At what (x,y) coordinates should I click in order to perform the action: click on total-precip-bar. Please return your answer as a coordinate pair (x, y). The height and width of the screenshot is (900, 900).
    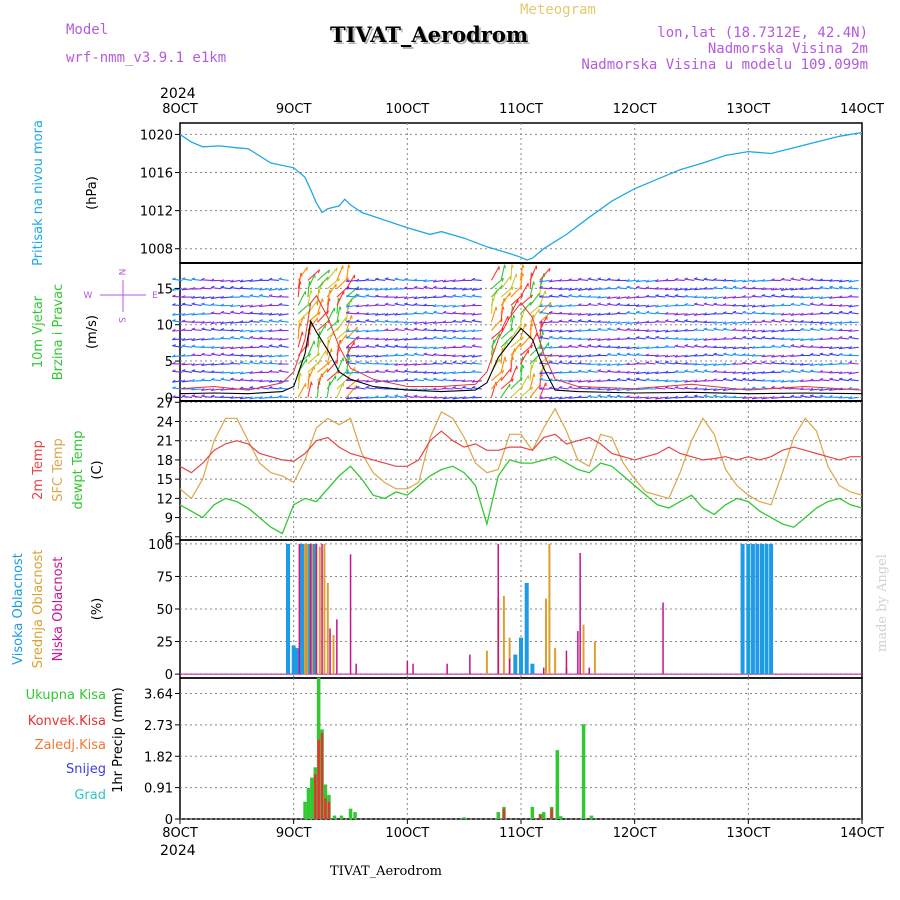
    Looking at the image, I should click on (305, 810).